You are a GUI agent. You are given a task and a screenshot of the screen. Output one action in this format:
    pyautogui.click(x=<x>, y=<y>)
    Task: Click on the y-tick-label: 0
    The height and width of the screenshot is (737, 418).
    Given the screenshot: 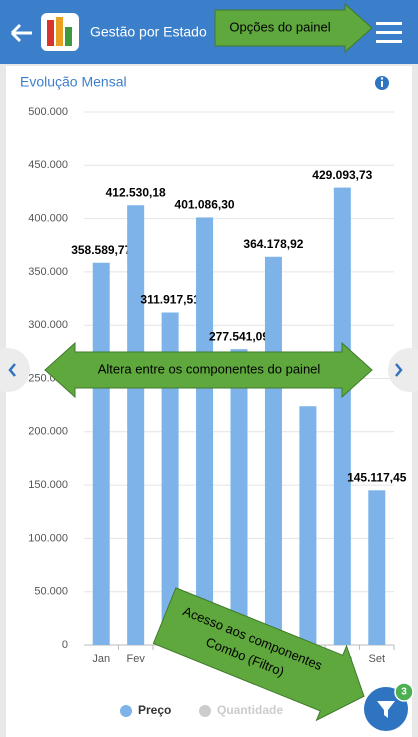 What is the action you would take?
    pyautogui.click(x=65, y=645)
    